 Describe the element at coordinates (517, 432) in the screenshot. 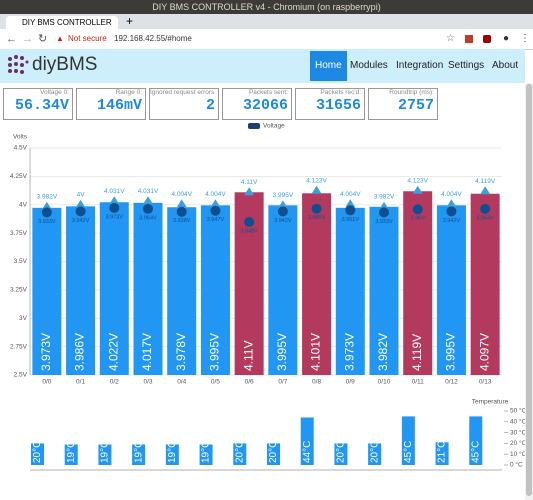

I see `y-tick-label: 30 °C` at that location.